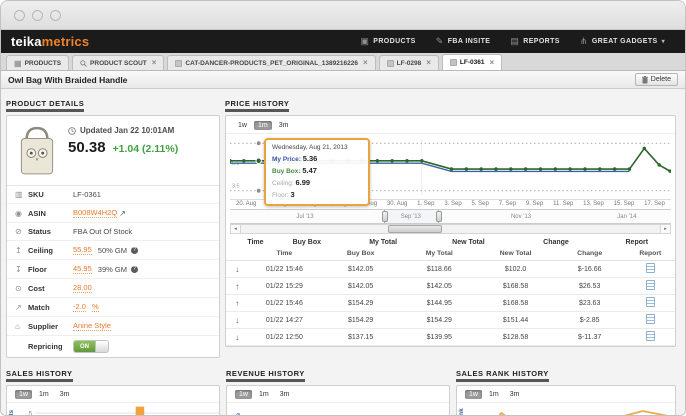 This screenshot has width=686, height=416. Describe the element at coordinates (388, 41) in the screenshot. I see `nav-products: ▣ PRODUCTS` at that location.